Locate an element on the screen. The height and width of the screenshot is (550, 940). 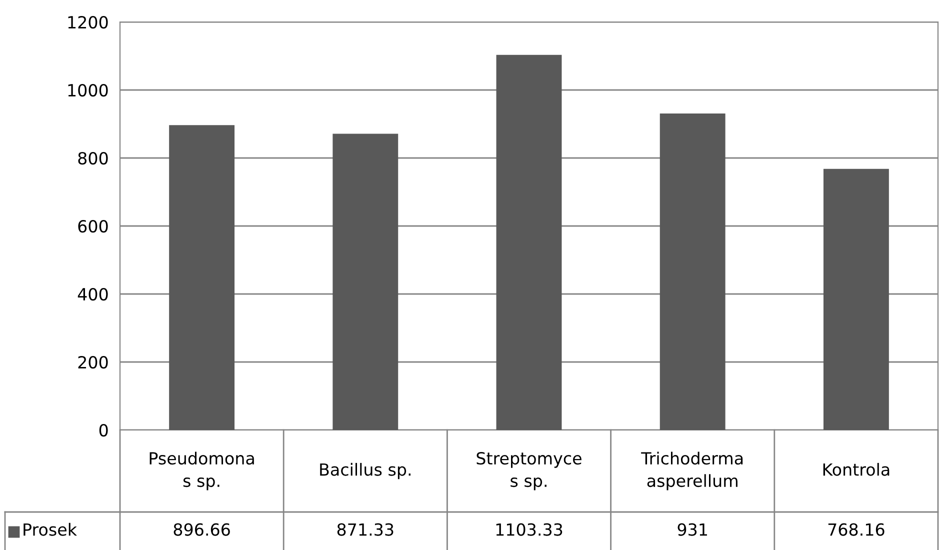
x-tick-label: Pseudomona s sp. is located at coordinates (202, 471).